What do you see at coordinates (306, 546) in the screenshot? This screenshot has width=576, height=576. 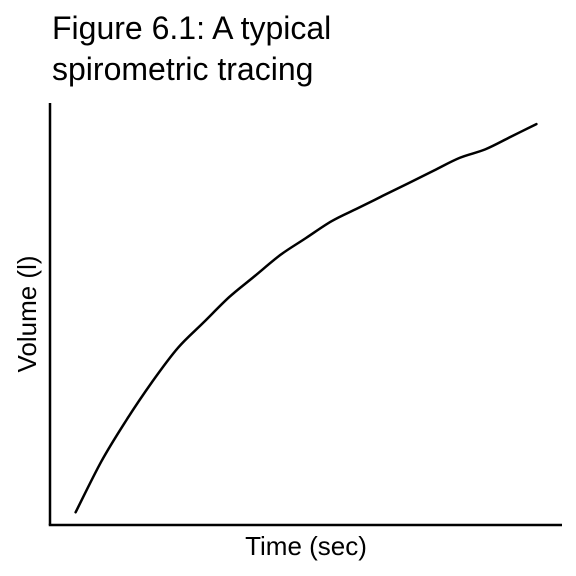 I see `x-axis-label: Time (sec)` at bounding box center [306, 546].